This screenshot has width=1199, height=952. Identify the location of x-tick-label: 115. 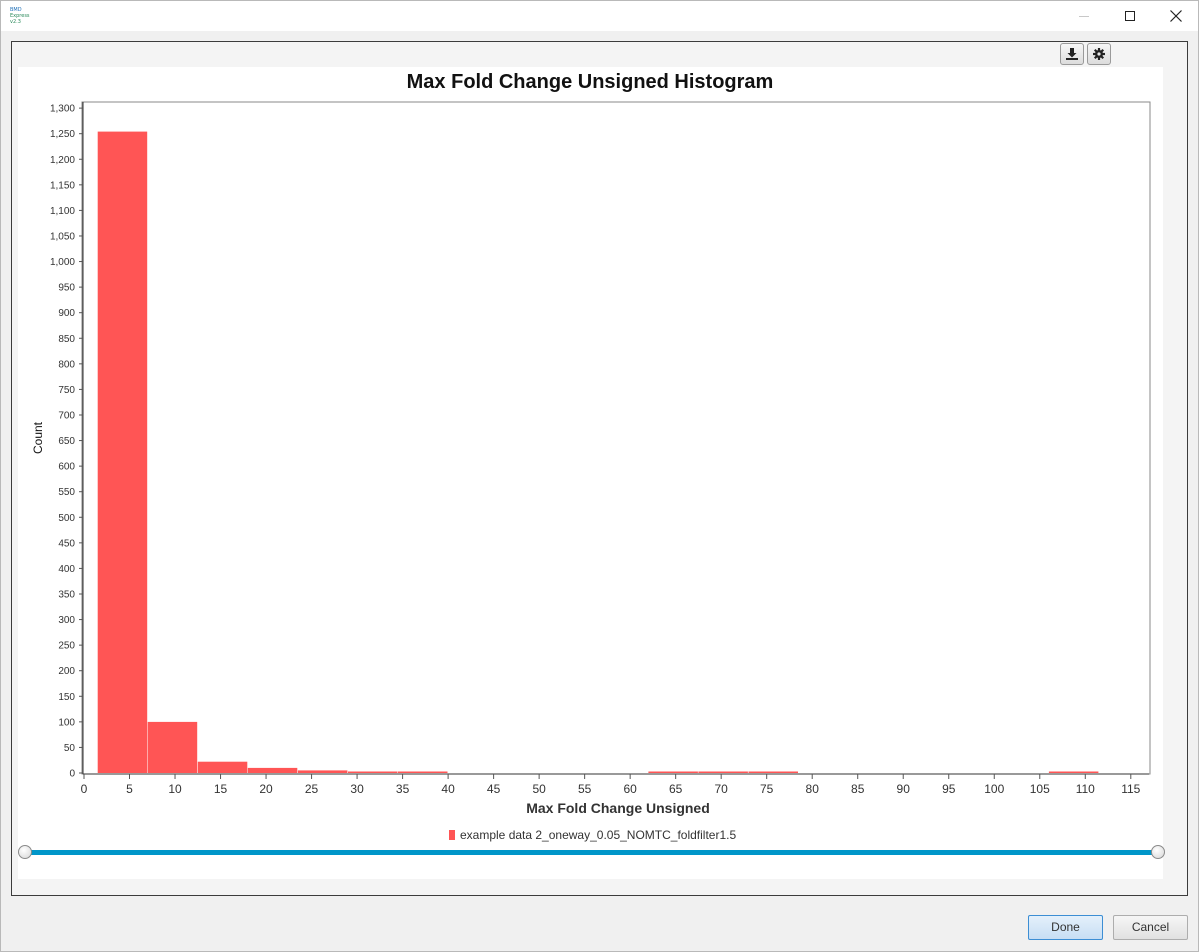
(1130, 789).